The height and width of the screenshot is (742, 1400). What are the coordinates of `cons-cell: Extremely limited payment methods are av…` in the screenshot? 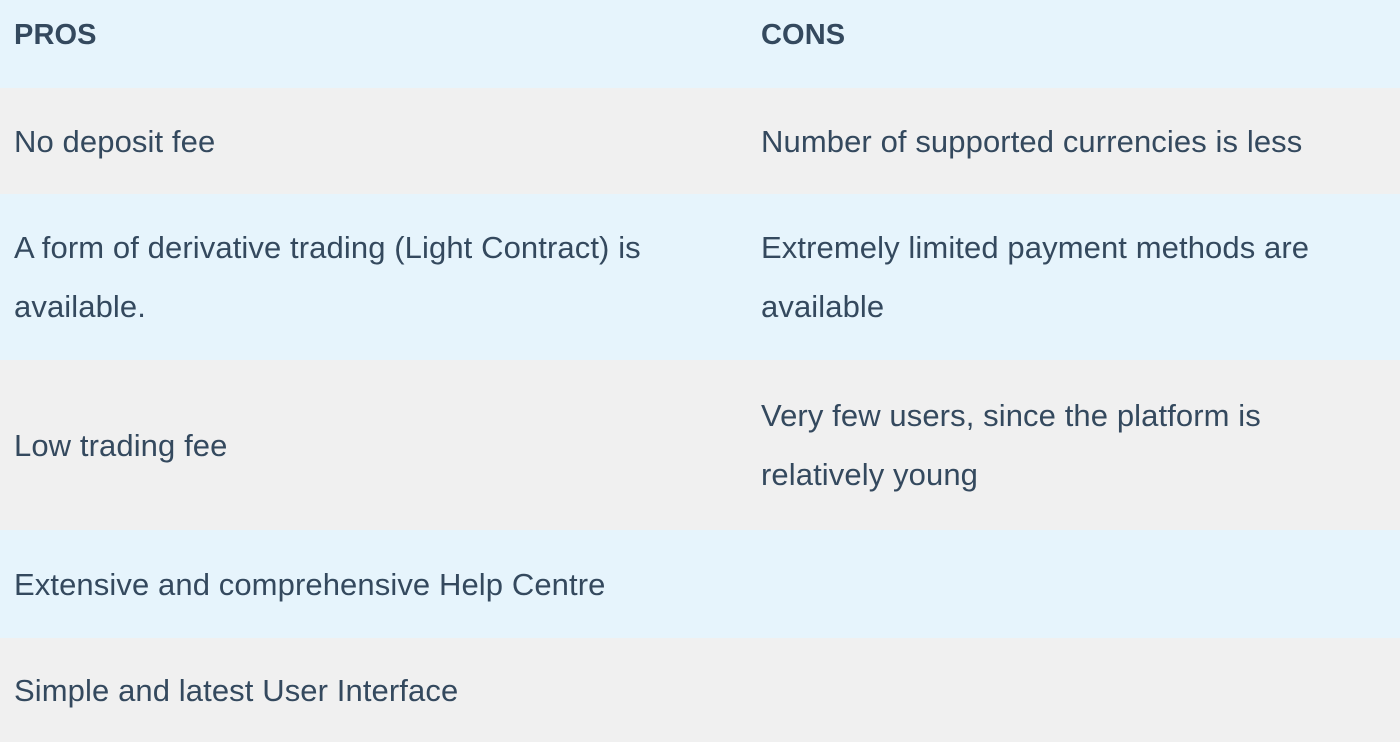 It's located at (1073, 277).